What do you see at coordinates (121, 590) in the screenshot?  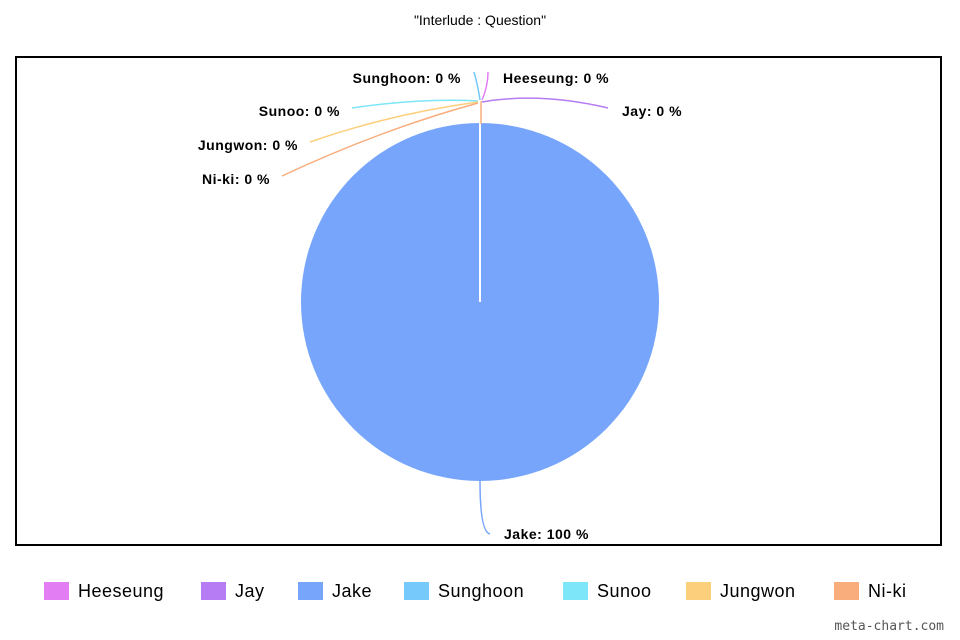 I see `legend-label-heeseung: Heeseung` at bounding box center [121, 590].